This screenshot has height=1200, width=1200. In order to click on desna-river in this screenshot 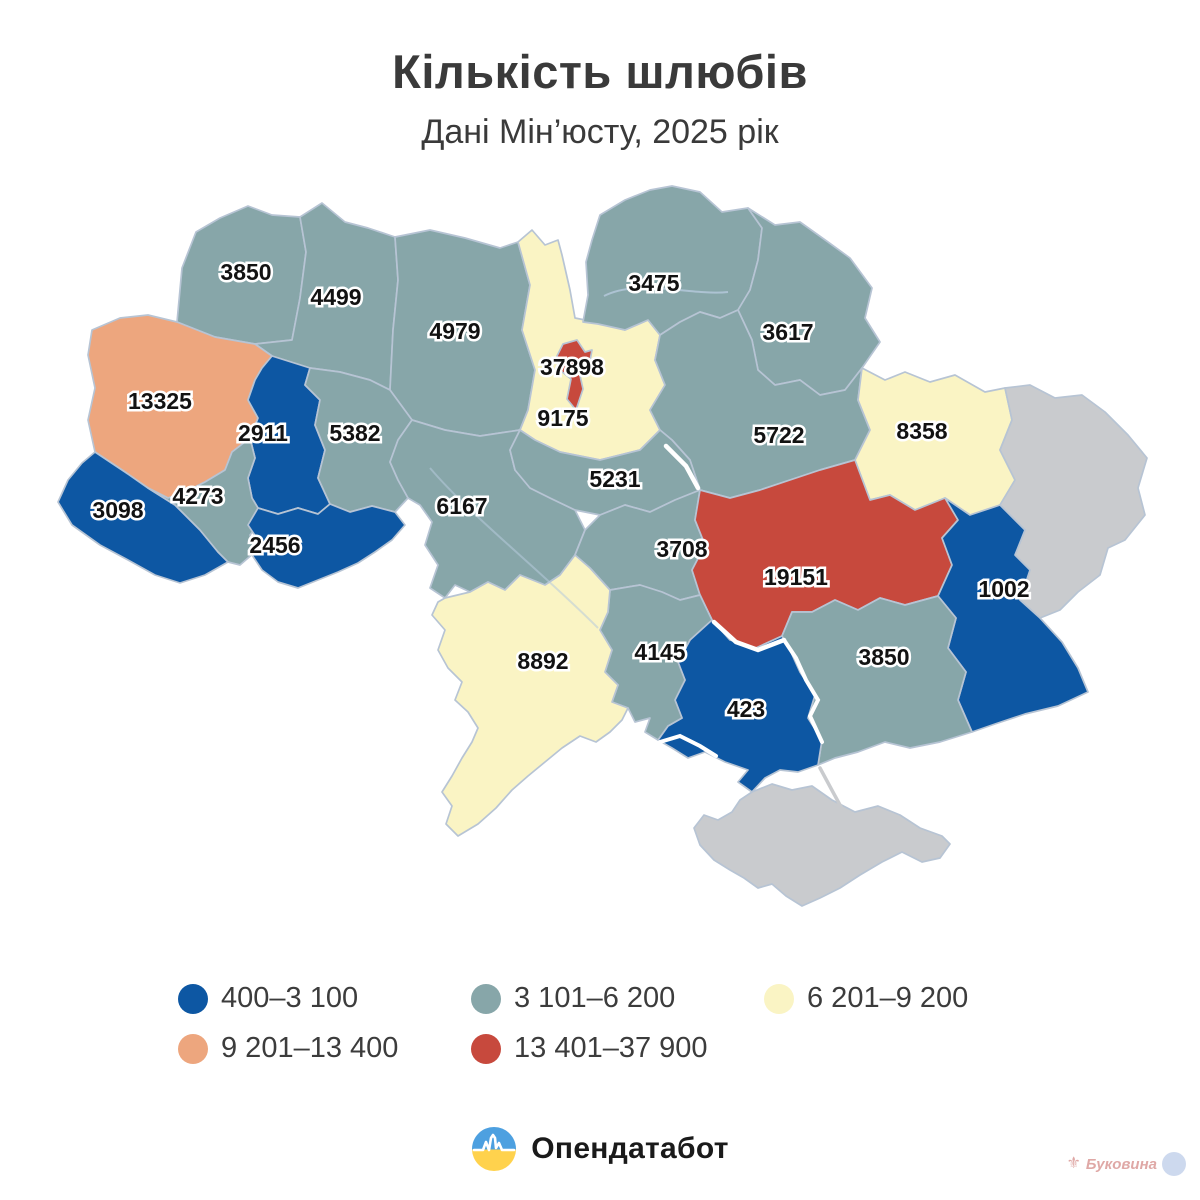, I will do `click(666, 291)`.